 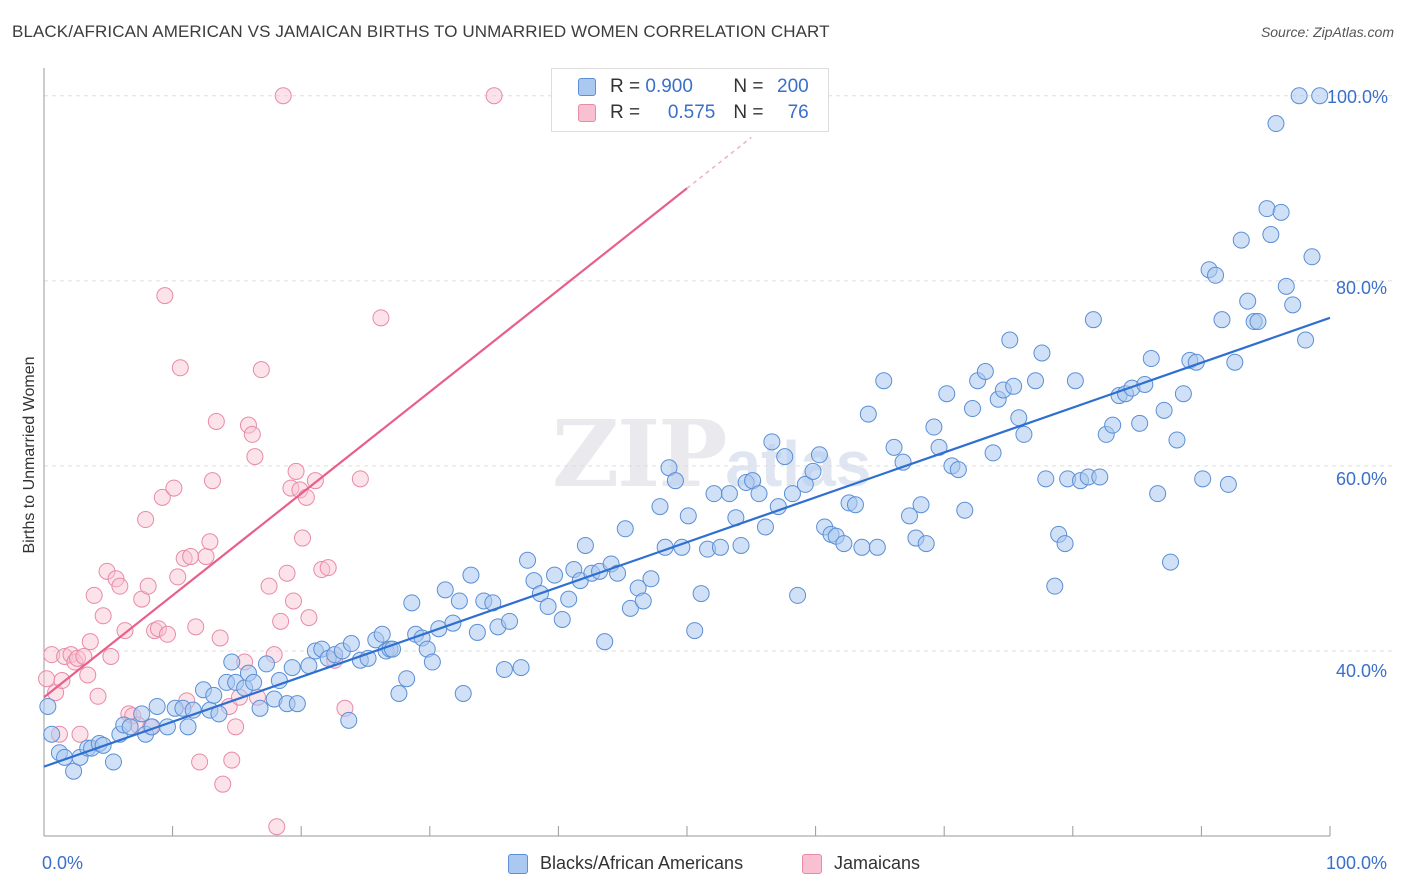 I want to click on legend-row-jamaicans: R = 0.575 N = 76, so click(x=693, y=113).